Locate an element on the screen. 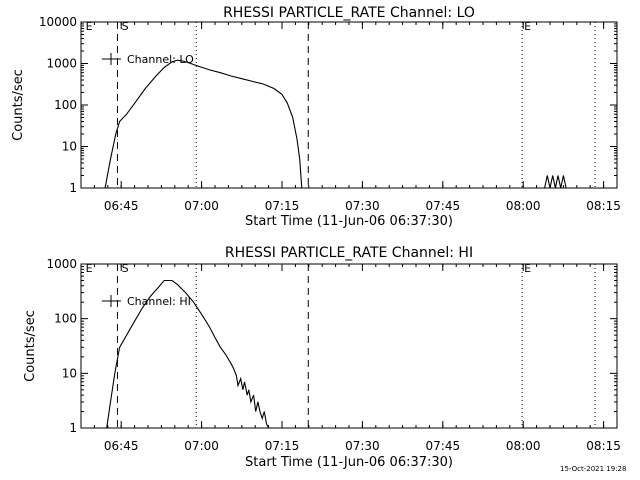  y-tick-label: 10000 is located at coordinates (58, 22).